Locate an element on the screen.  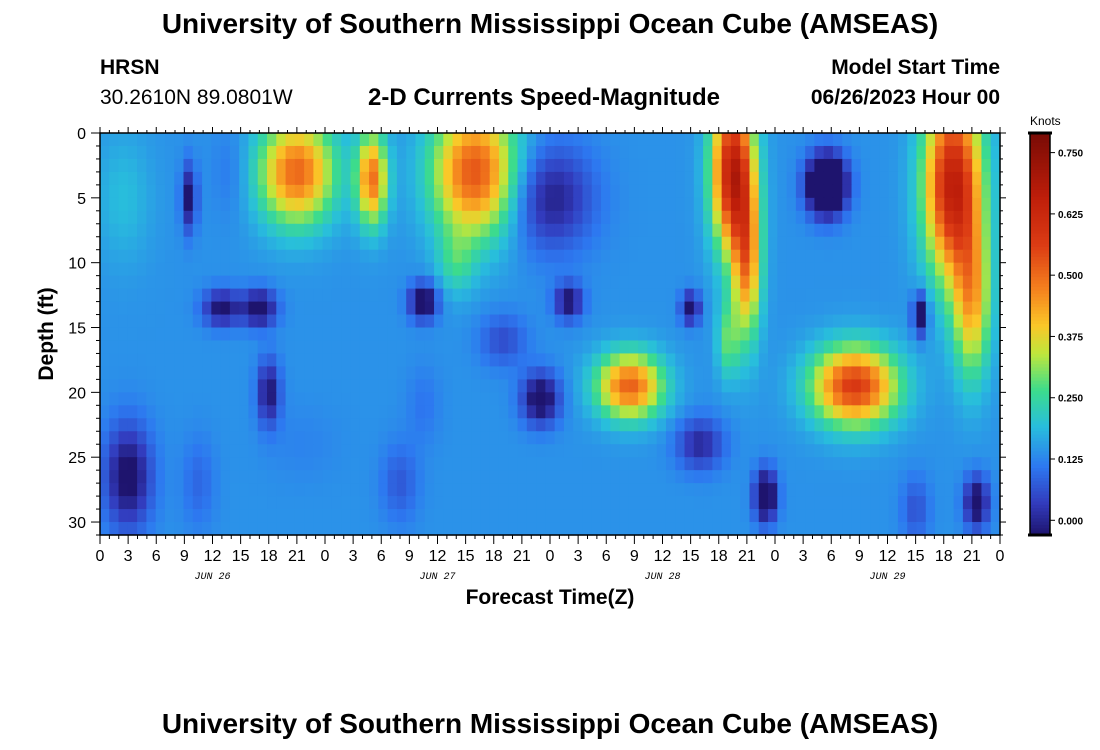
colorbar-tick-label: 0.250 is located at coordinates (1070, 399).